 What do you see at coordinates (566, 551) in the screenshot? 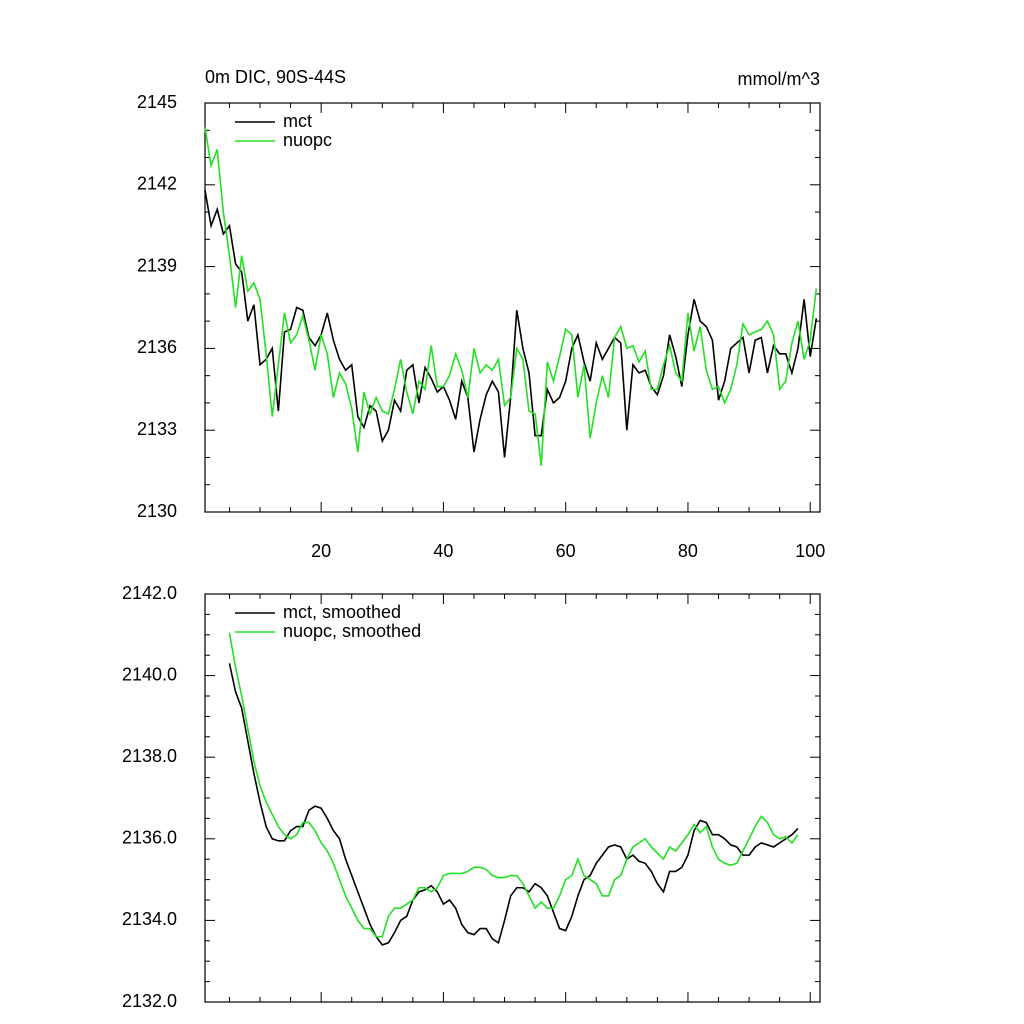
I see `x-tick-label: 60` at bounding box center [566, 551].